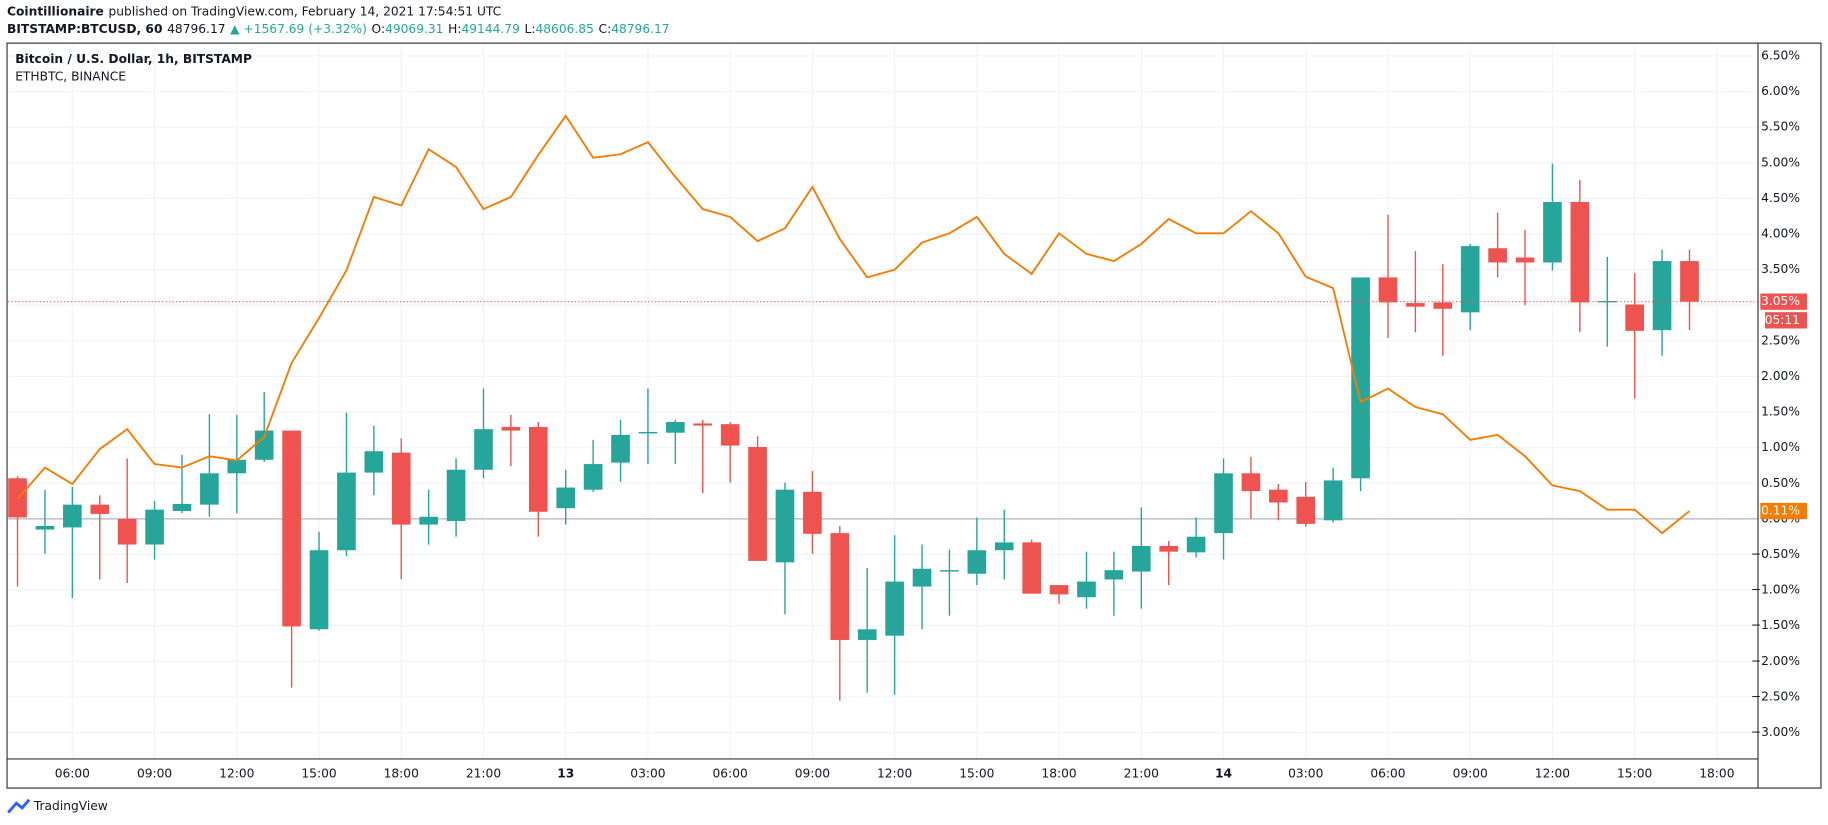 Image resolution: width=1828 pixels, height=825 pixels. Describe the element at coordinates (564, 29) in the screenshot. I see `ohlc-value: 48606.85` at that location.